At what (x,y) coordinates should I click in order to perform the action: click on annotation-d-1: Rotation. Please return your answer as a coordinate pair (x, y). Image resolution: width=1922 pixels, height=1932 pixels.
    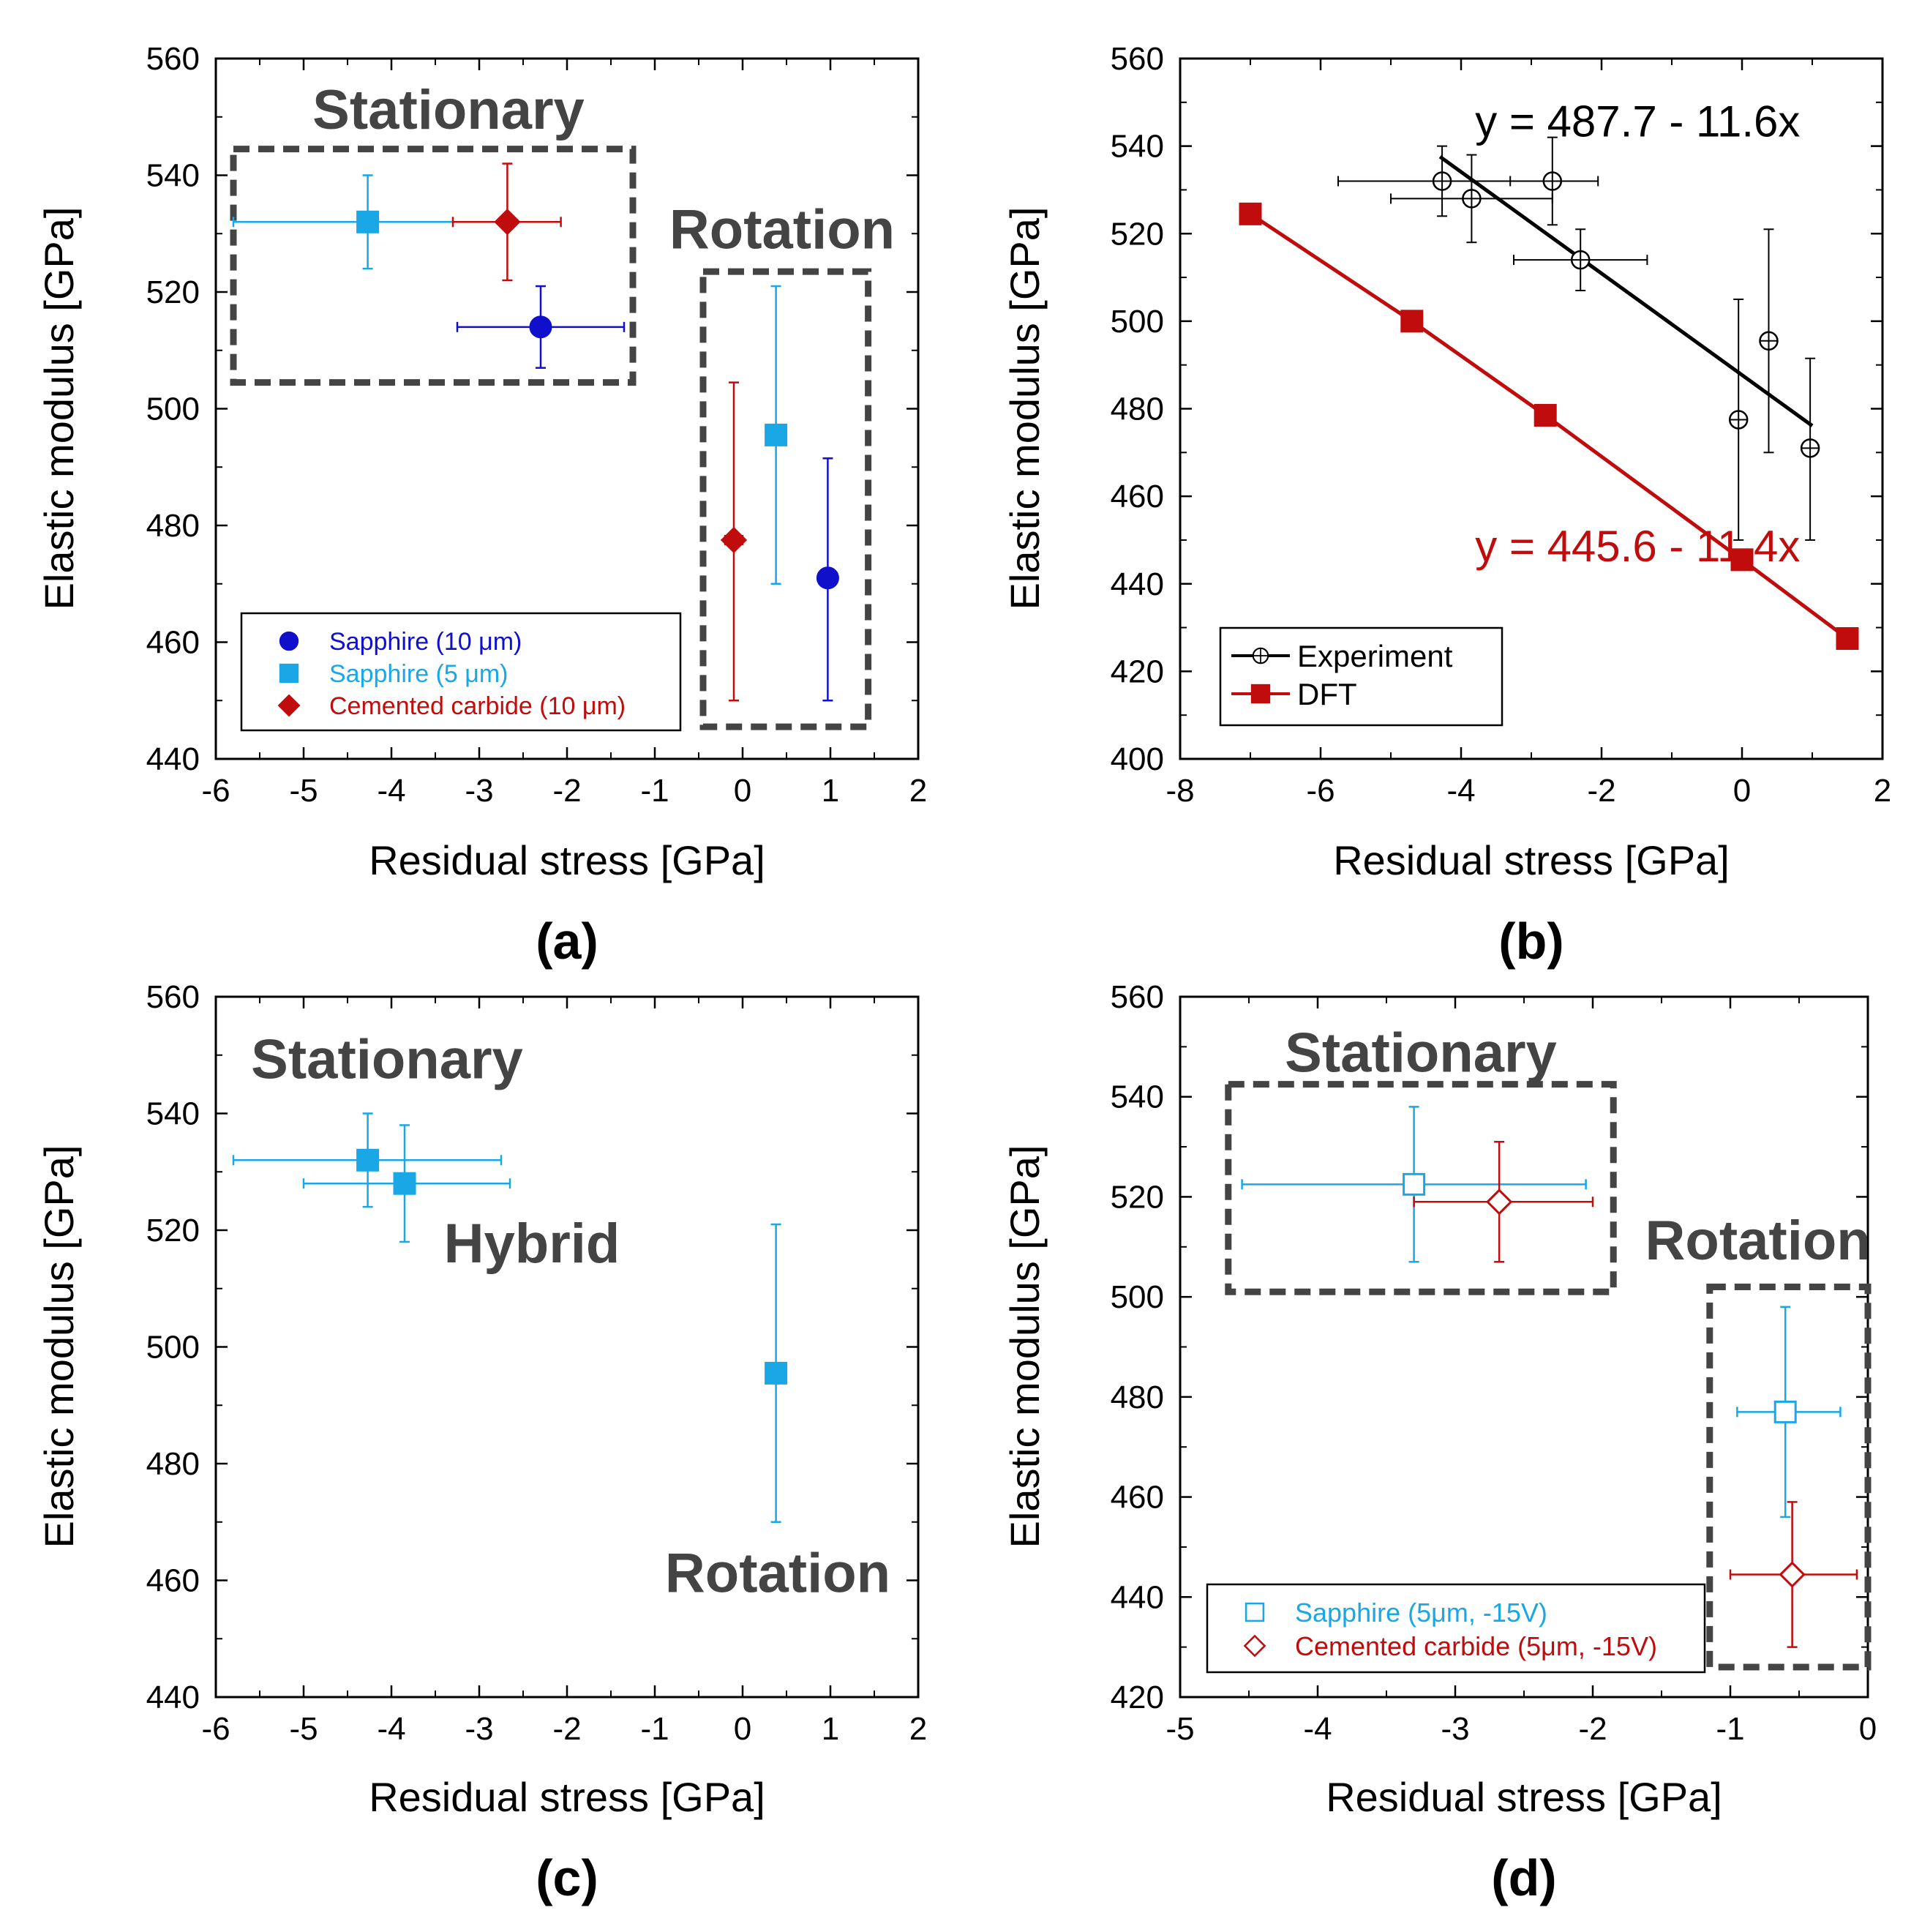
    Looking at the image, I should click on (1758, 1241).